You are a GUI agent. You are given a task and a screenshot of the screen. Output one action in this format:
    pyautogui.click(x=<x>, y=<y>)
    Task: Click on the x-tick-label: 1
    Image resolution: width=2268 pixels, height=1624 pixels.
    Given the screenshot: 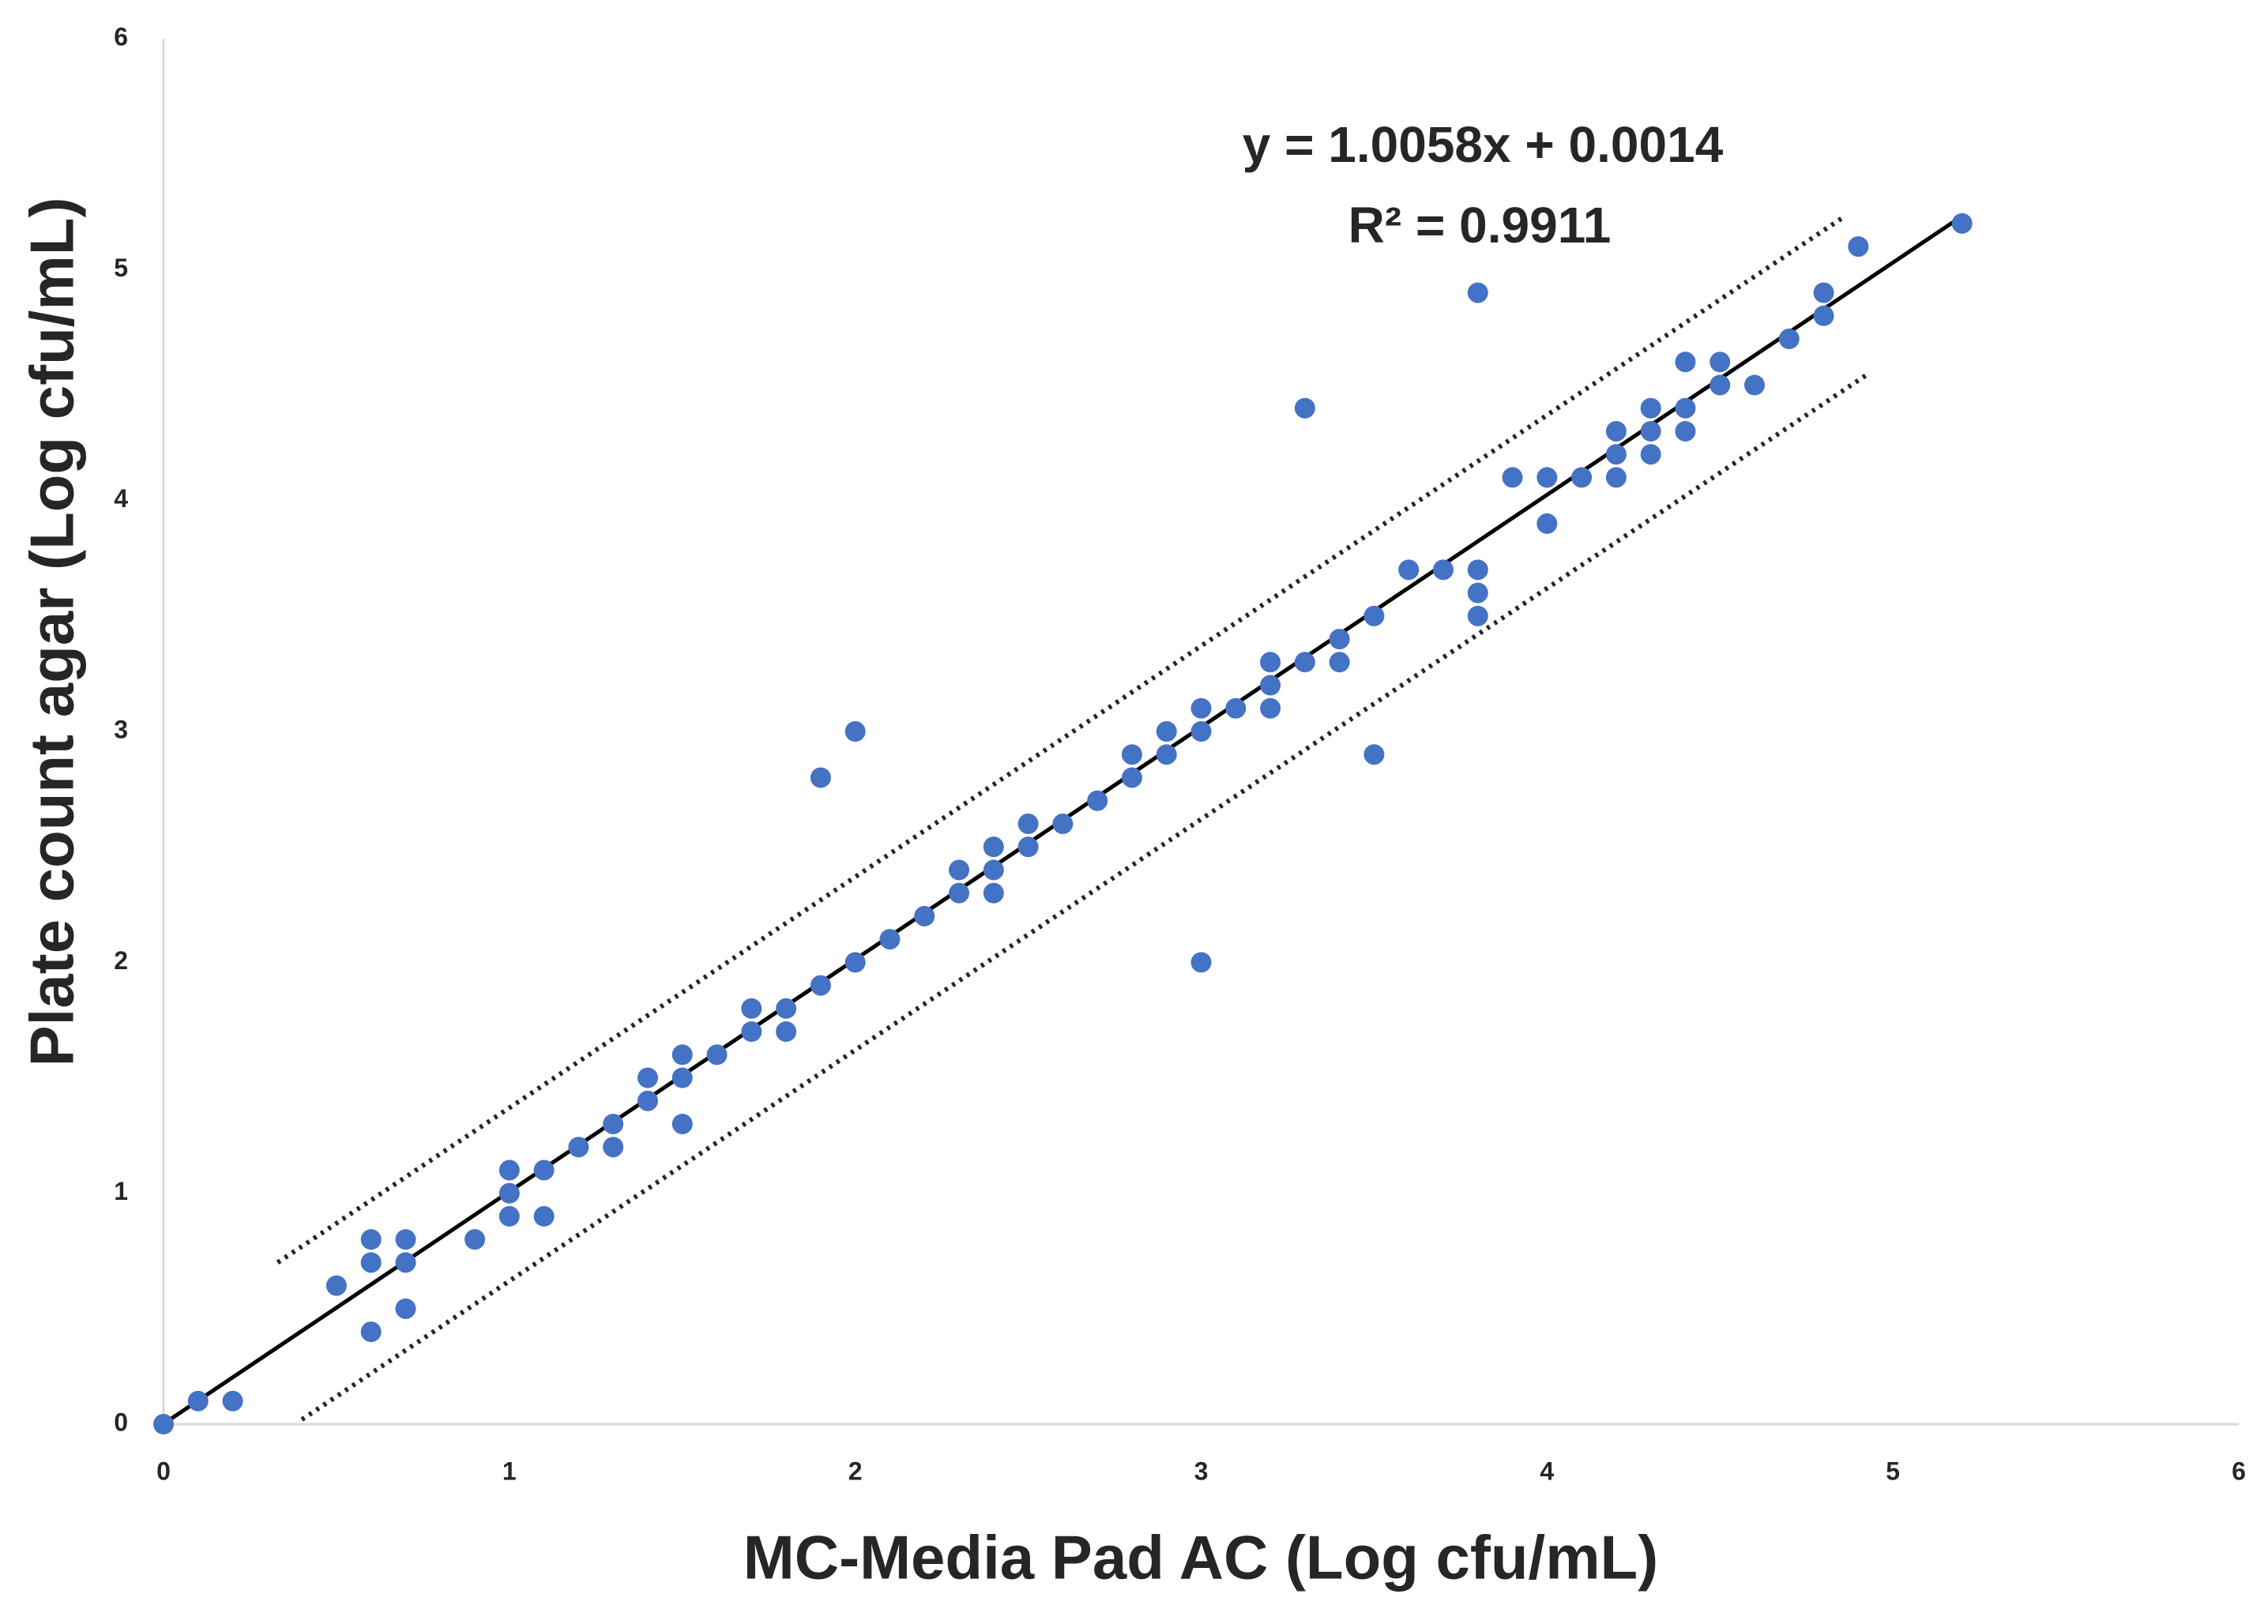 What is the action you would take?
    pyautogui.click(x=509, y=1471)
    